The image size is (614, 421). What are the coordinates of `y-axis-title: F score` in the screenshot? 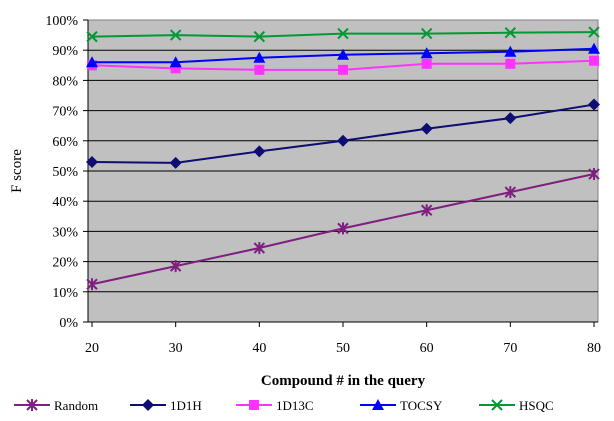 It's located at (17, 171).